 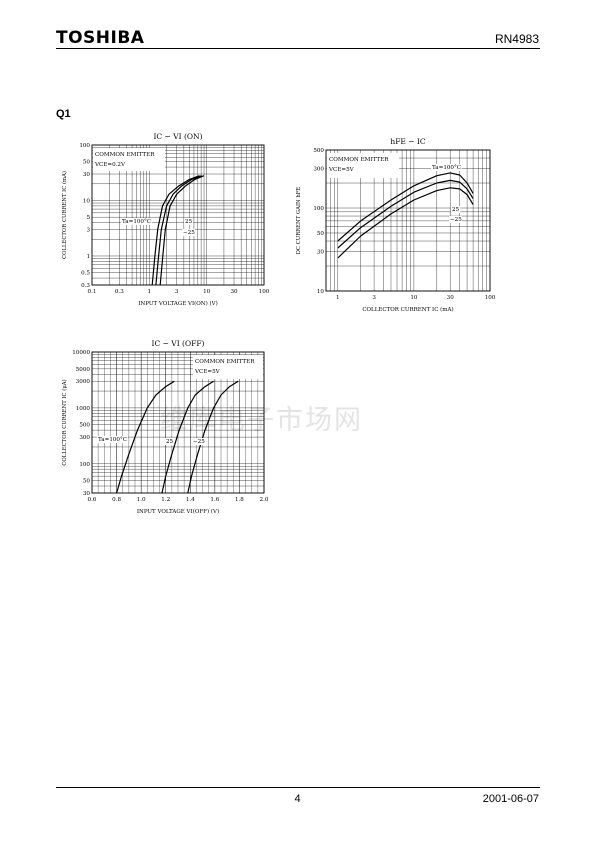 I want to click on x-tick-label: 1.8, so click(x=239, y=500).